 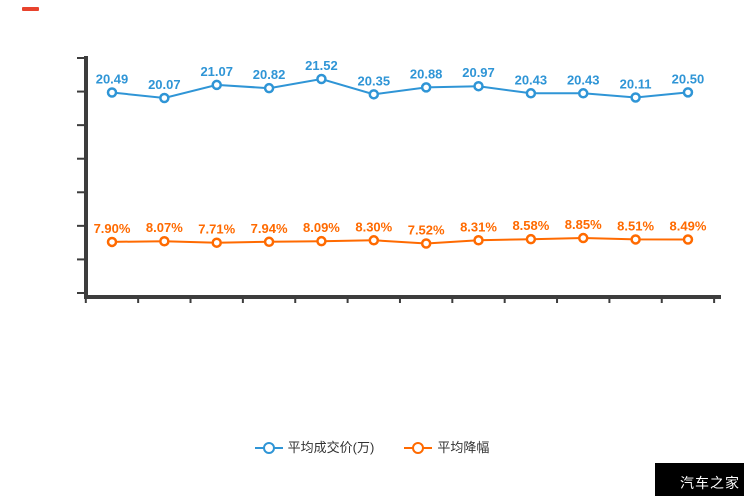 I want to click on svg-text: 7.94%, so click(x=269, y=228).